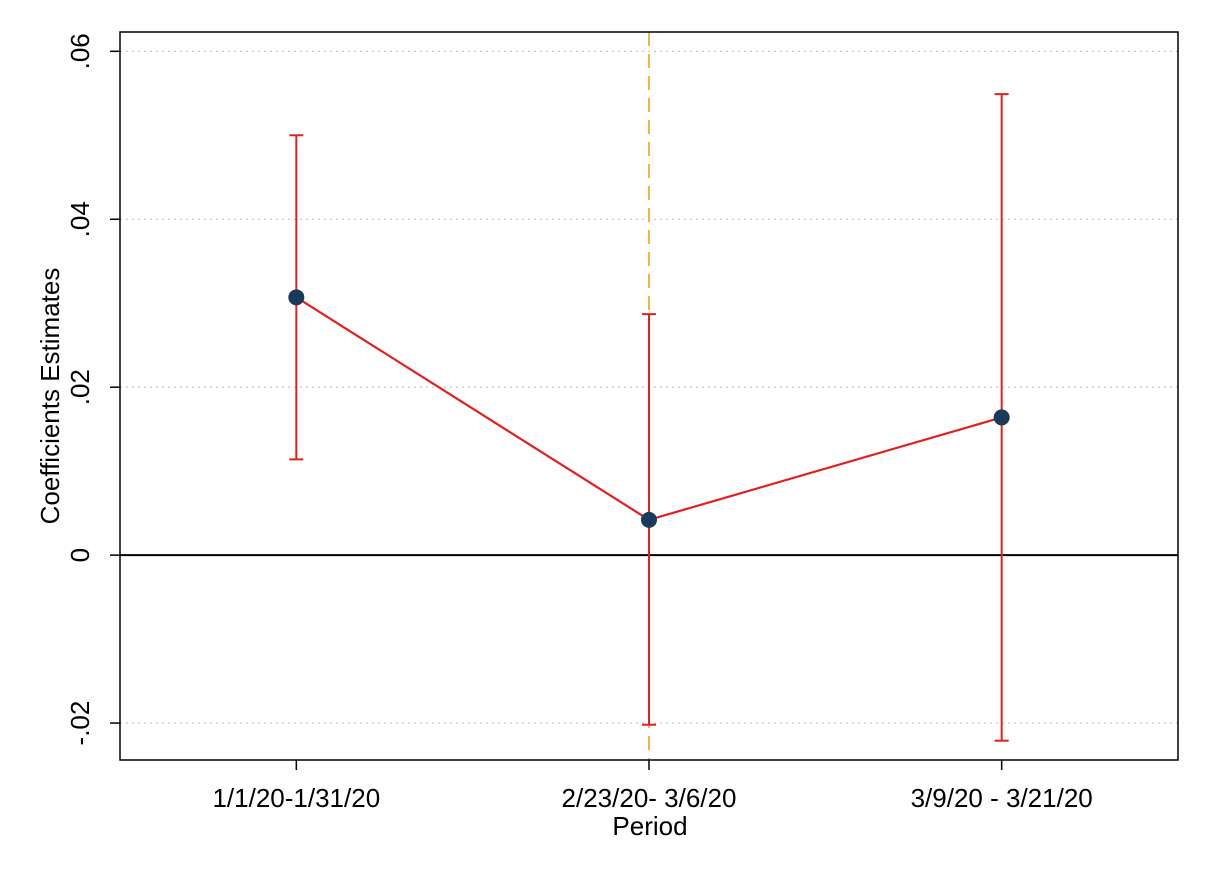 The image size is (1211, 881). What do you see at coordinates (80, 387) in the screenshot?
I see `y-tick-label: .02` at bounding box center [80, 387].